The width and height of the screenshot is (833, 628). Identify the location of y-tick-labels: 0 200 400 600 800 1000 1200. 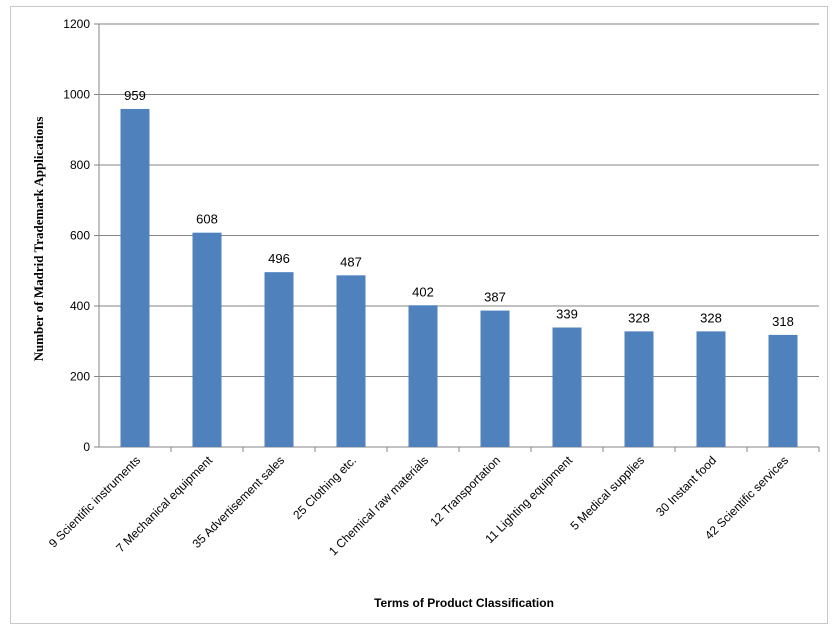
(76, 235).